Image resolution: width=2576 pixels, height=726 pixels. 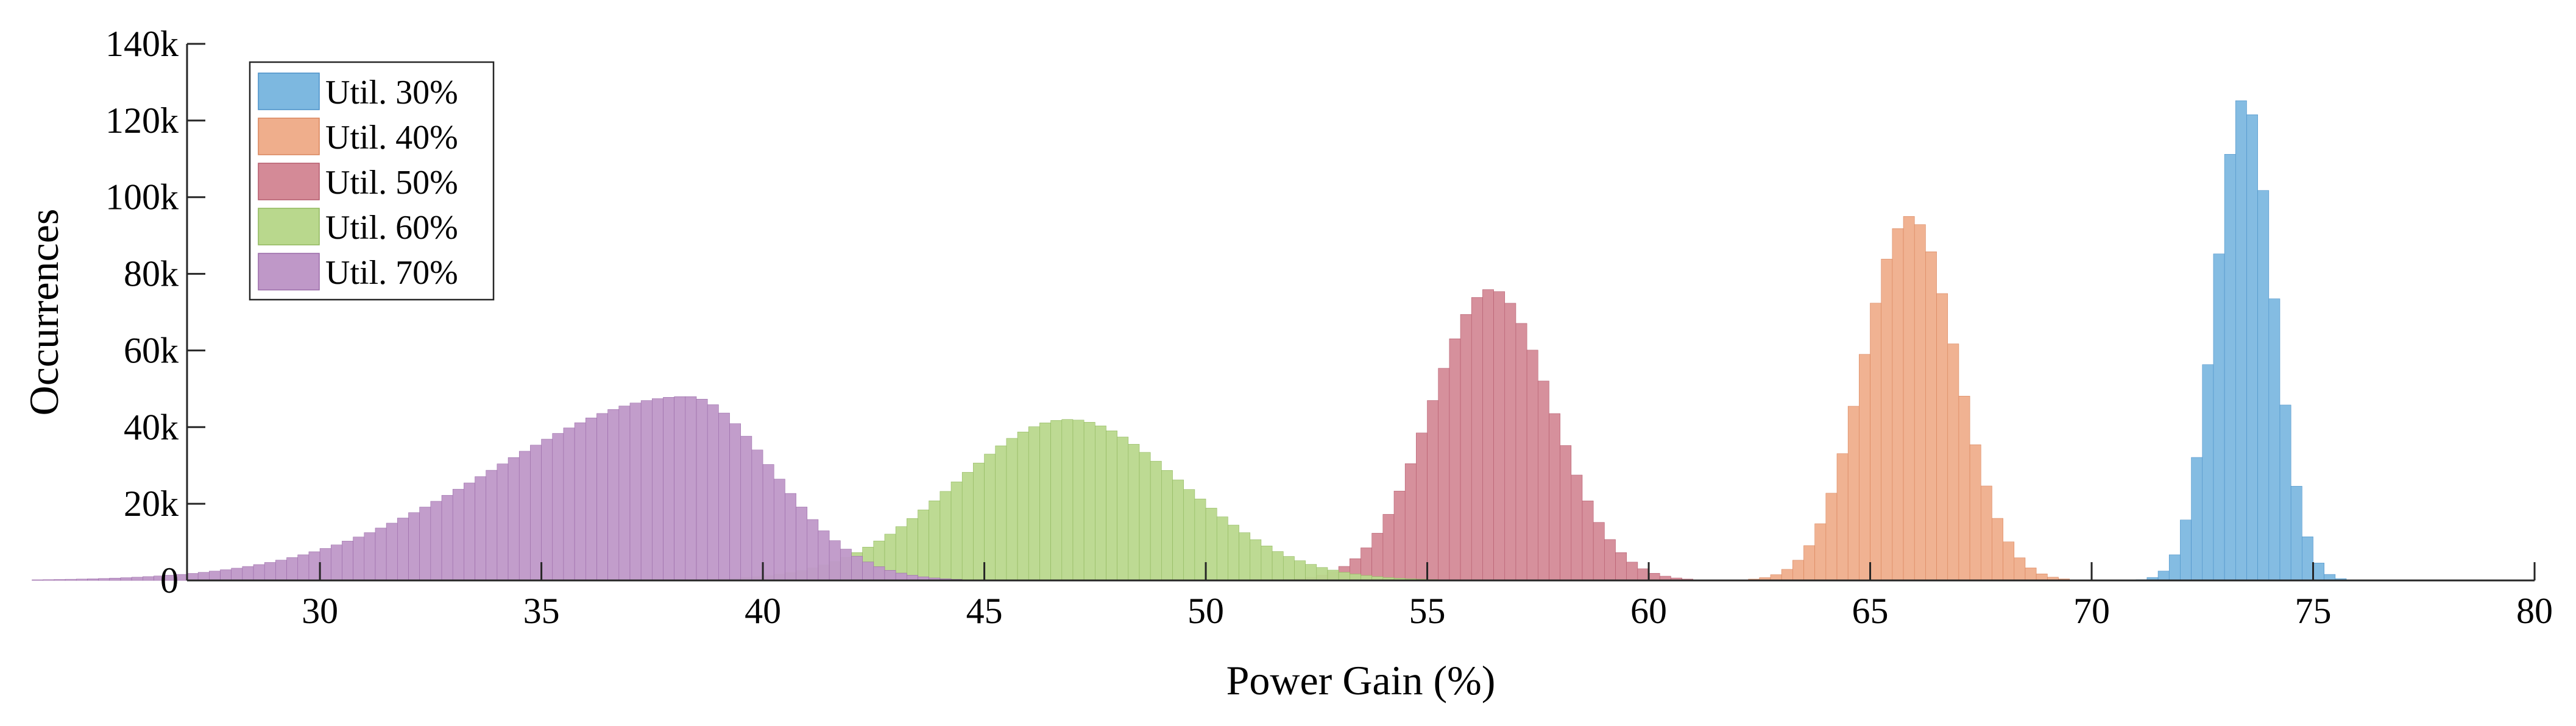 What do you see at coordinates (1648, 611) in the screenshot?
I see `x-tick-label: 60` at bounding box center [1648, 611].